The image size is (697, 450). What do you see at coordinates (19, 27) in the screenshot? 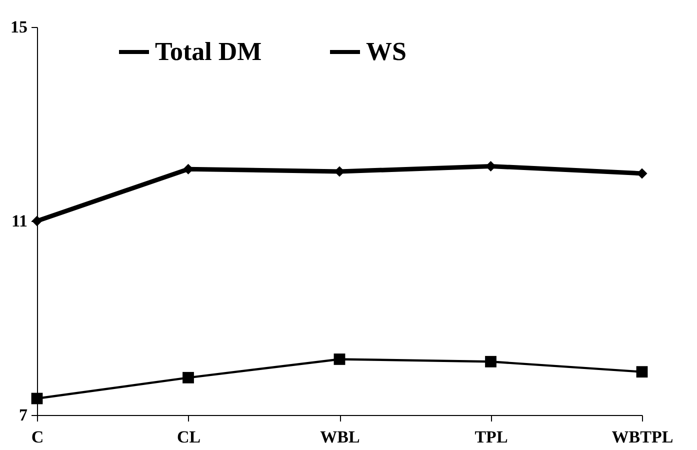
I see `y-tick-label: 15` at bounding box center [19, 27].